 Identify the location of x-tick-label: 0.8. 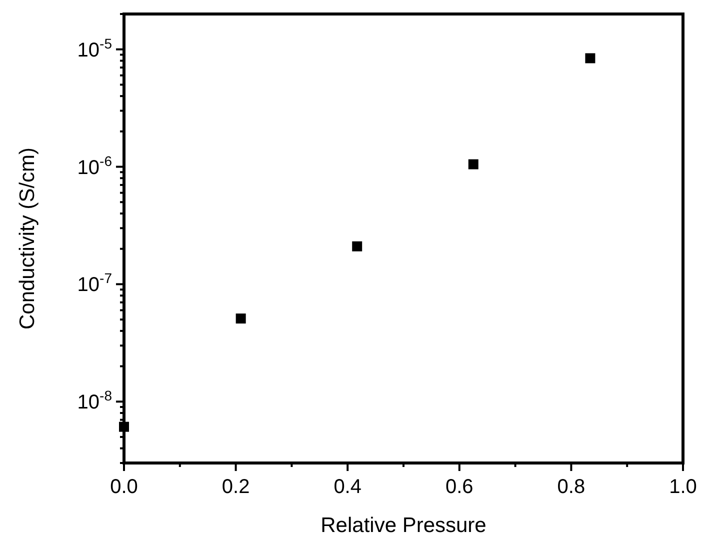
(571, 487).